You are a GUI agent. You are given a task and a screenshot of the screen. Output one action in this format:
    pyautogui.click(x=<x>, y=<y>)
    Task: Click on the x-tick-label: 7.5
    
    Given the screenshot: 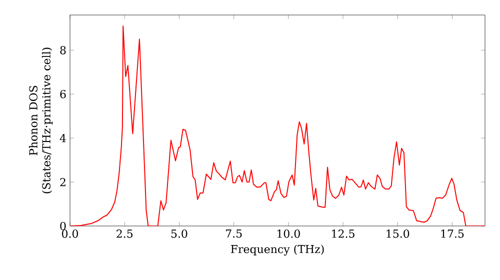 What is the action you would take?
    pyautogui.click(x=234, y=234)
    